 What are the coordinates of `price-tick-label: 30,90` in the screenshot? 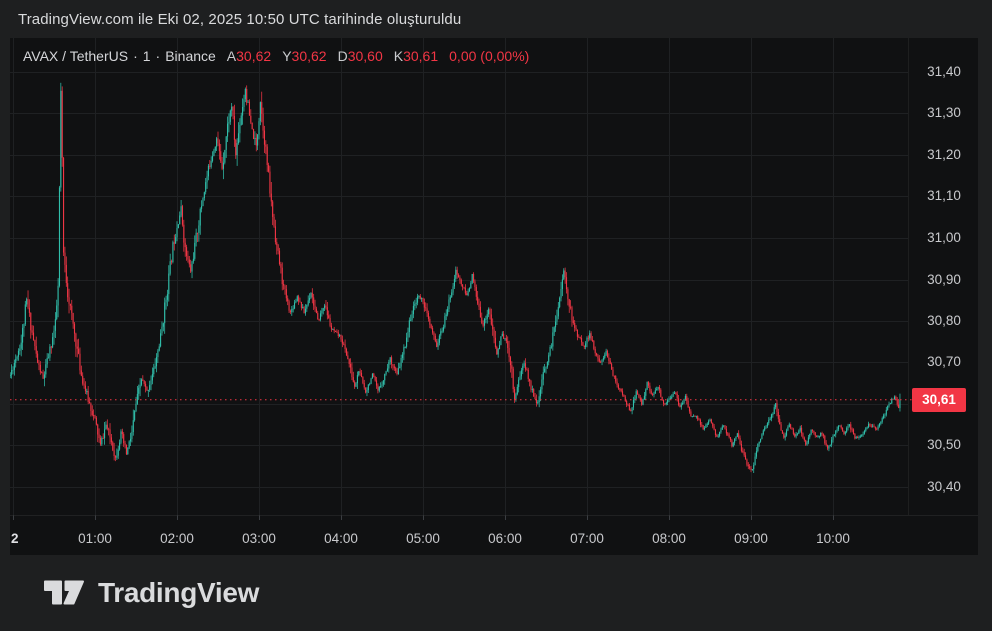 It's located at (944, 279).